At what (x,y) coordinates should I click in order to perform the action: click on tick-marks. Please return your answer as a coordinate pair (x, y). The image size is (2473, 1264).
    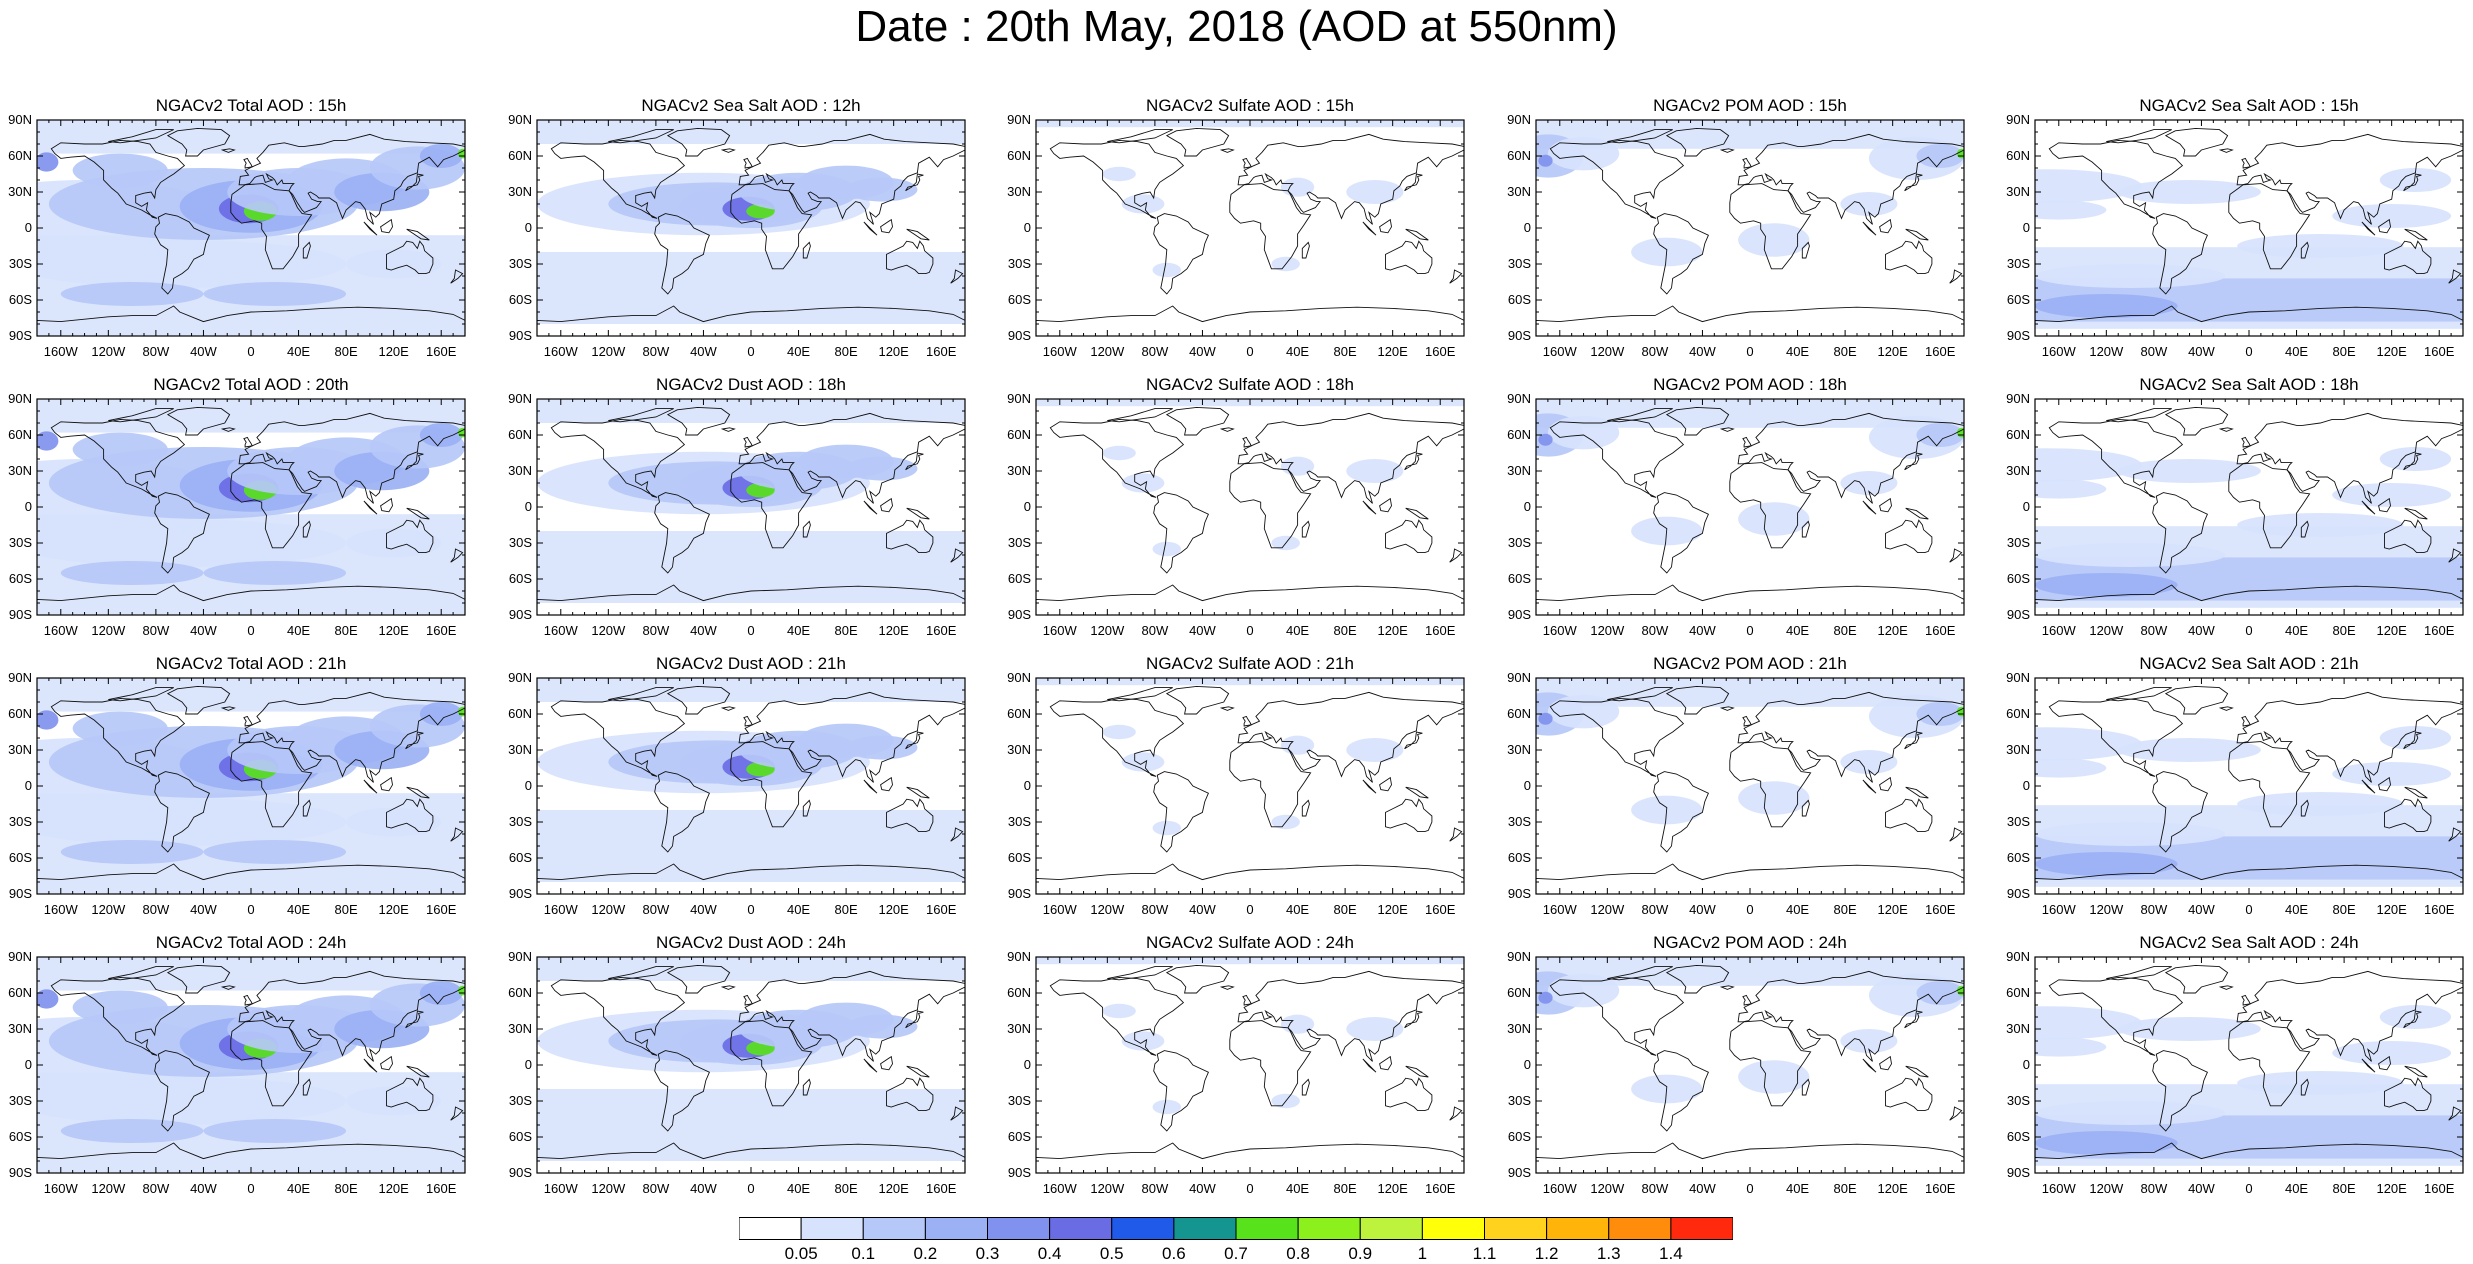
    Looking at the image, I should click on (1250, 507).